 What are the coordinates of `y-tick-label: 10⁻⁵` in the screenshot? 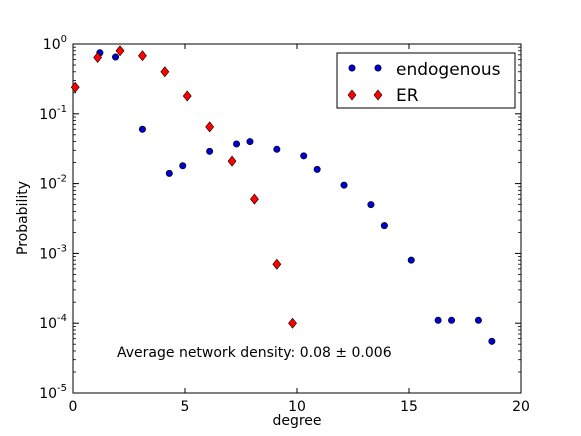 It's located at (53, 392).